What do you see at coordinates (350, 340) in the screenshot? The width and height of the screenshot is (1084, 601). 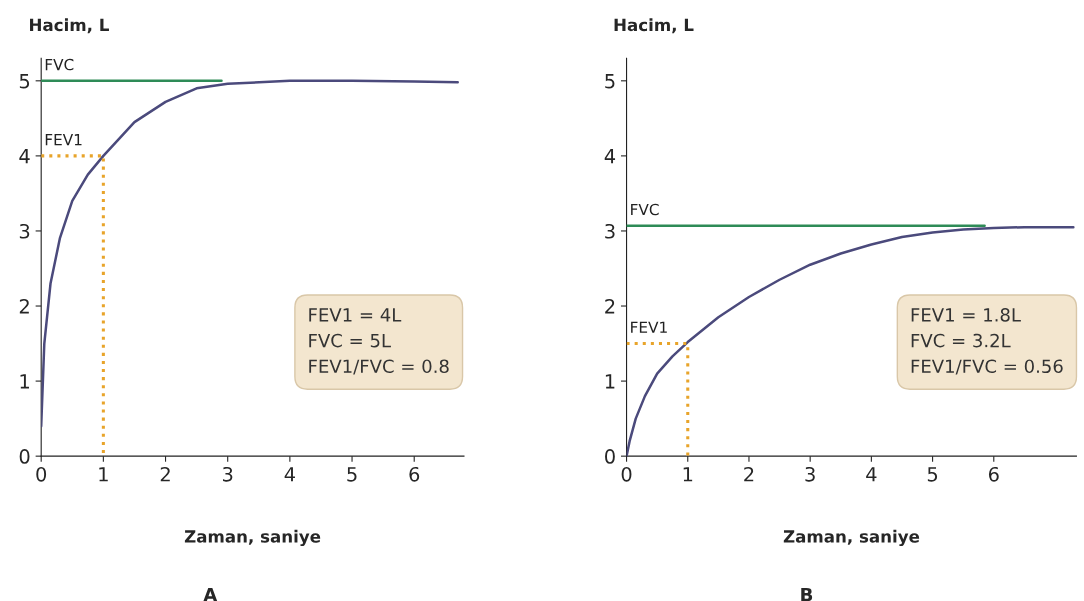 I see `annotation: FVC = 5L` at bounding box center [350, 340].